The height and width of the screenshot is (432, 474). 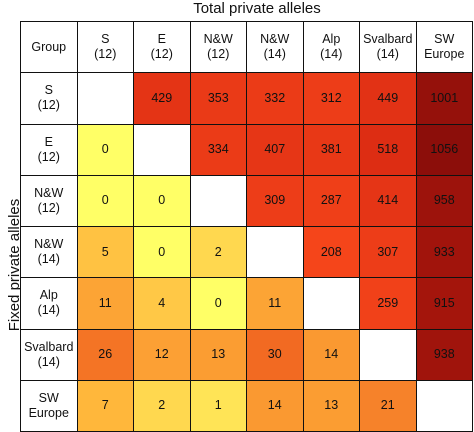 What do you see at coordinates (444, 304) in the screenshot?
I see `upper-value-cell: 915` at bounding box center [444, 304].